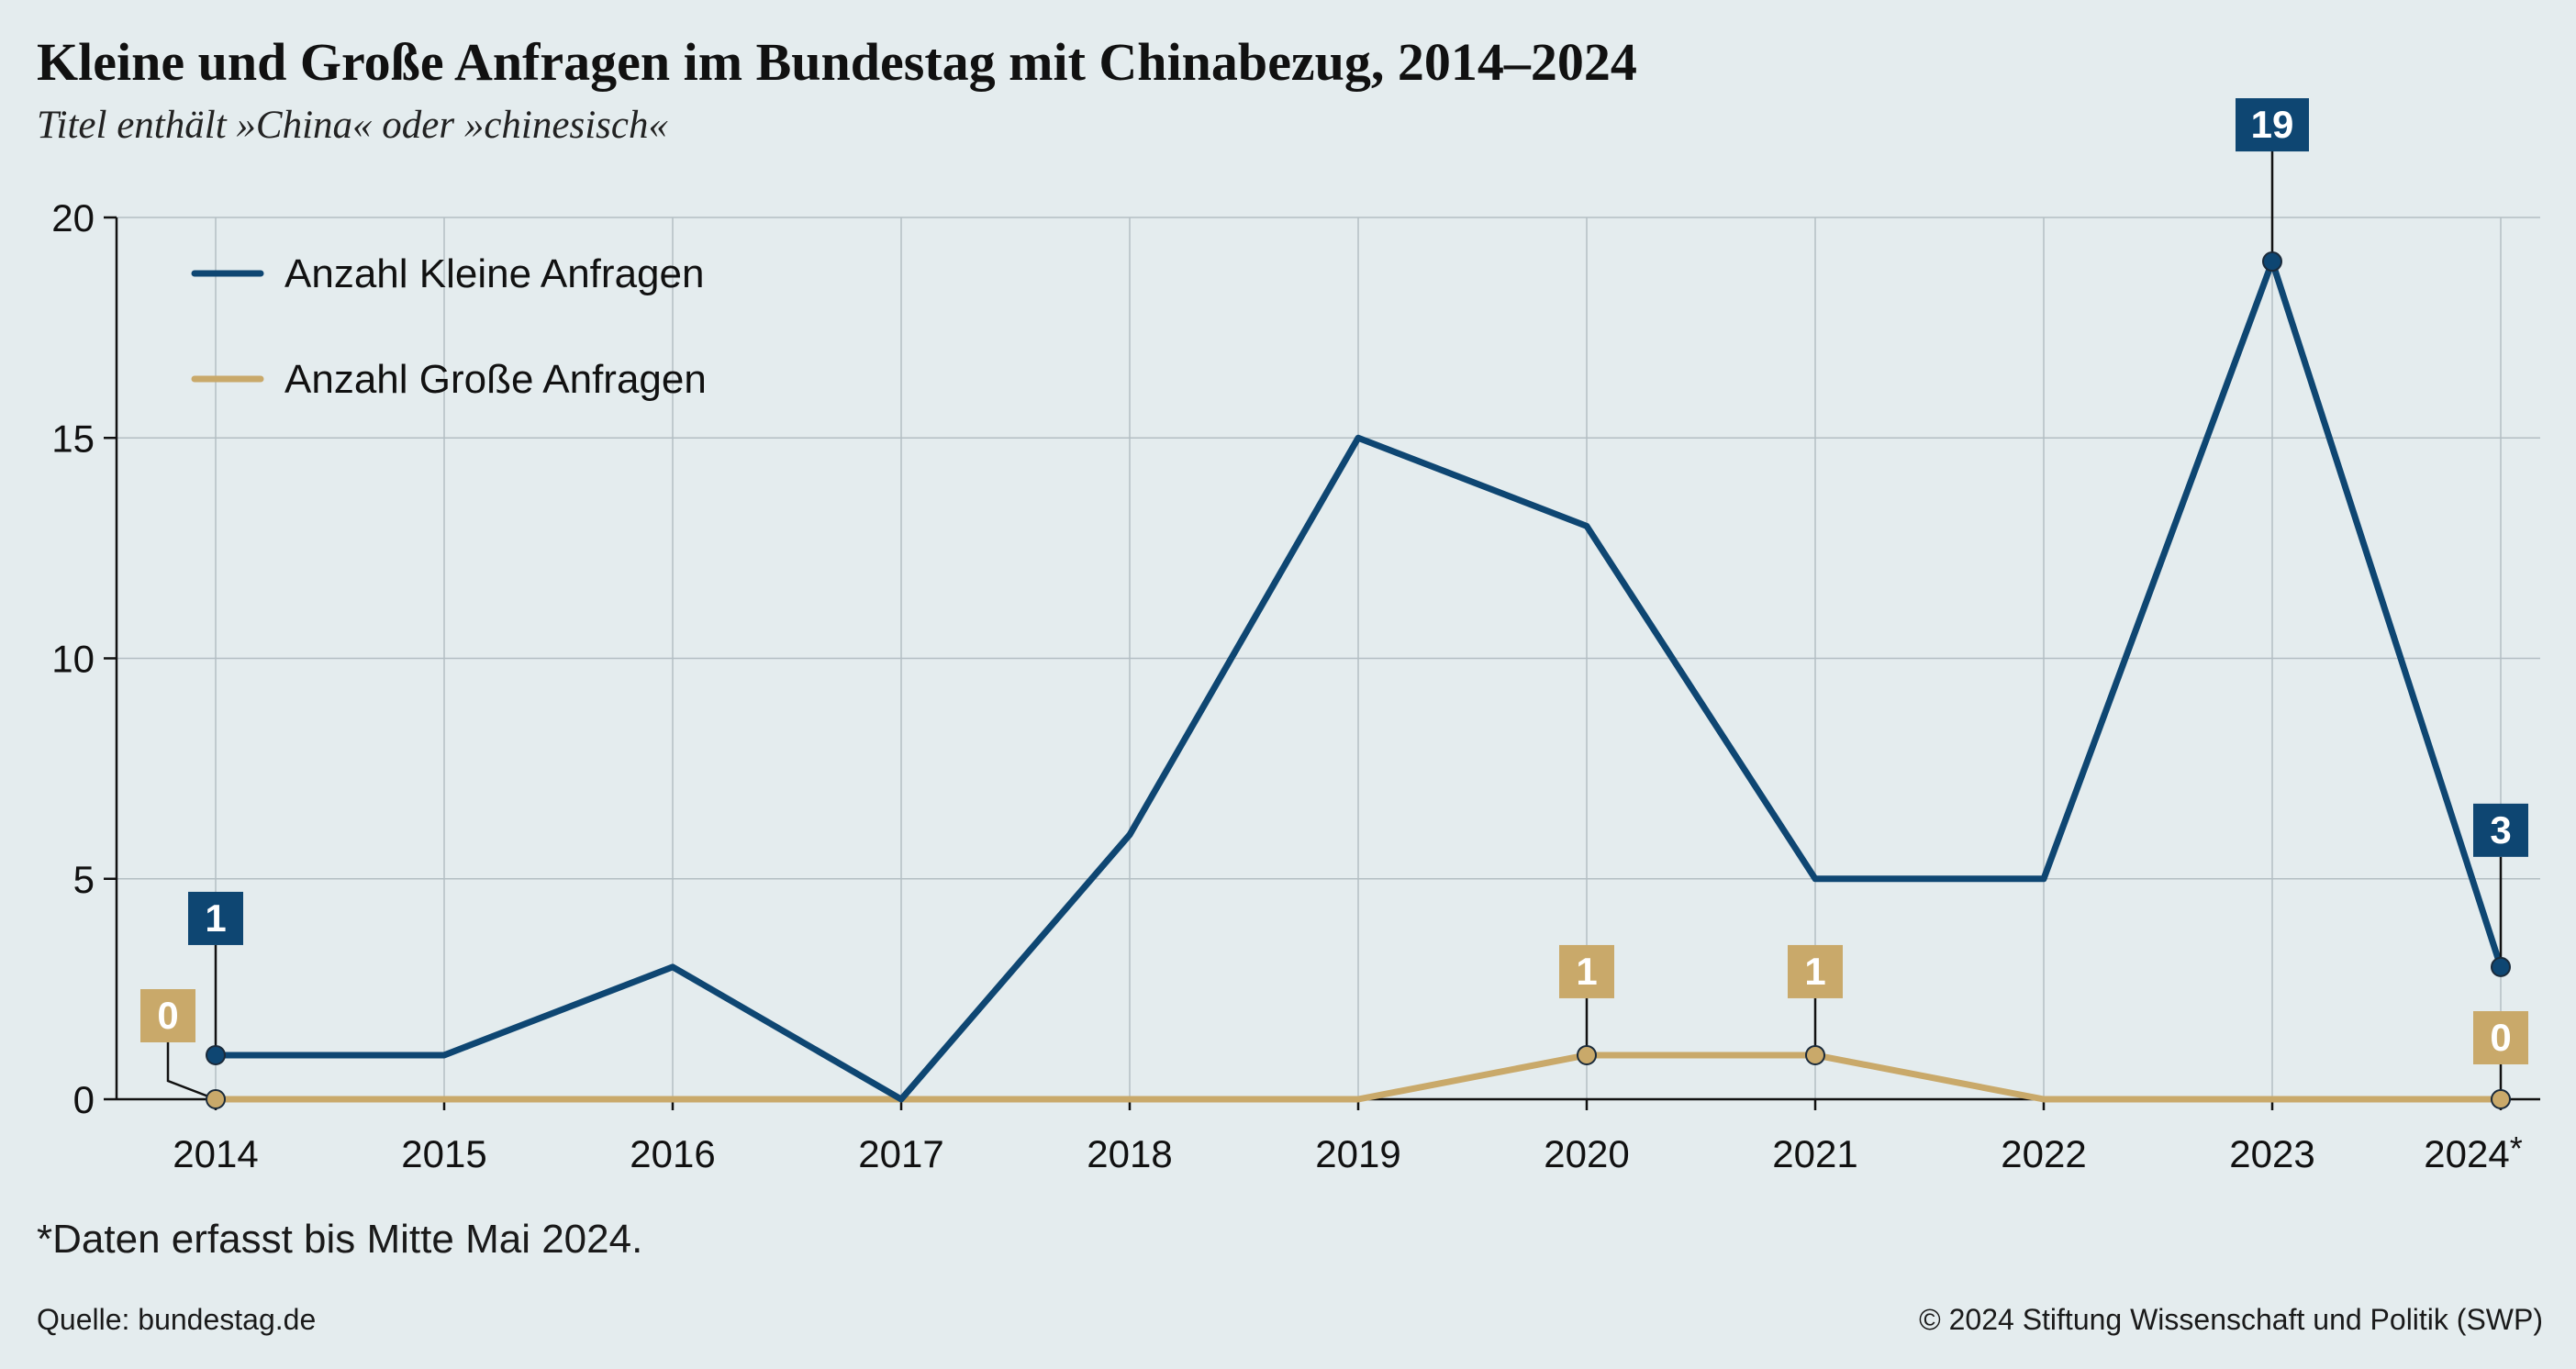 This screenshot has width=2576, height=1369. What do you see at coordinates (900, 1153) in the screenshot?
I see `x-tick-label: 2017` at bounding box center [900, 1153].